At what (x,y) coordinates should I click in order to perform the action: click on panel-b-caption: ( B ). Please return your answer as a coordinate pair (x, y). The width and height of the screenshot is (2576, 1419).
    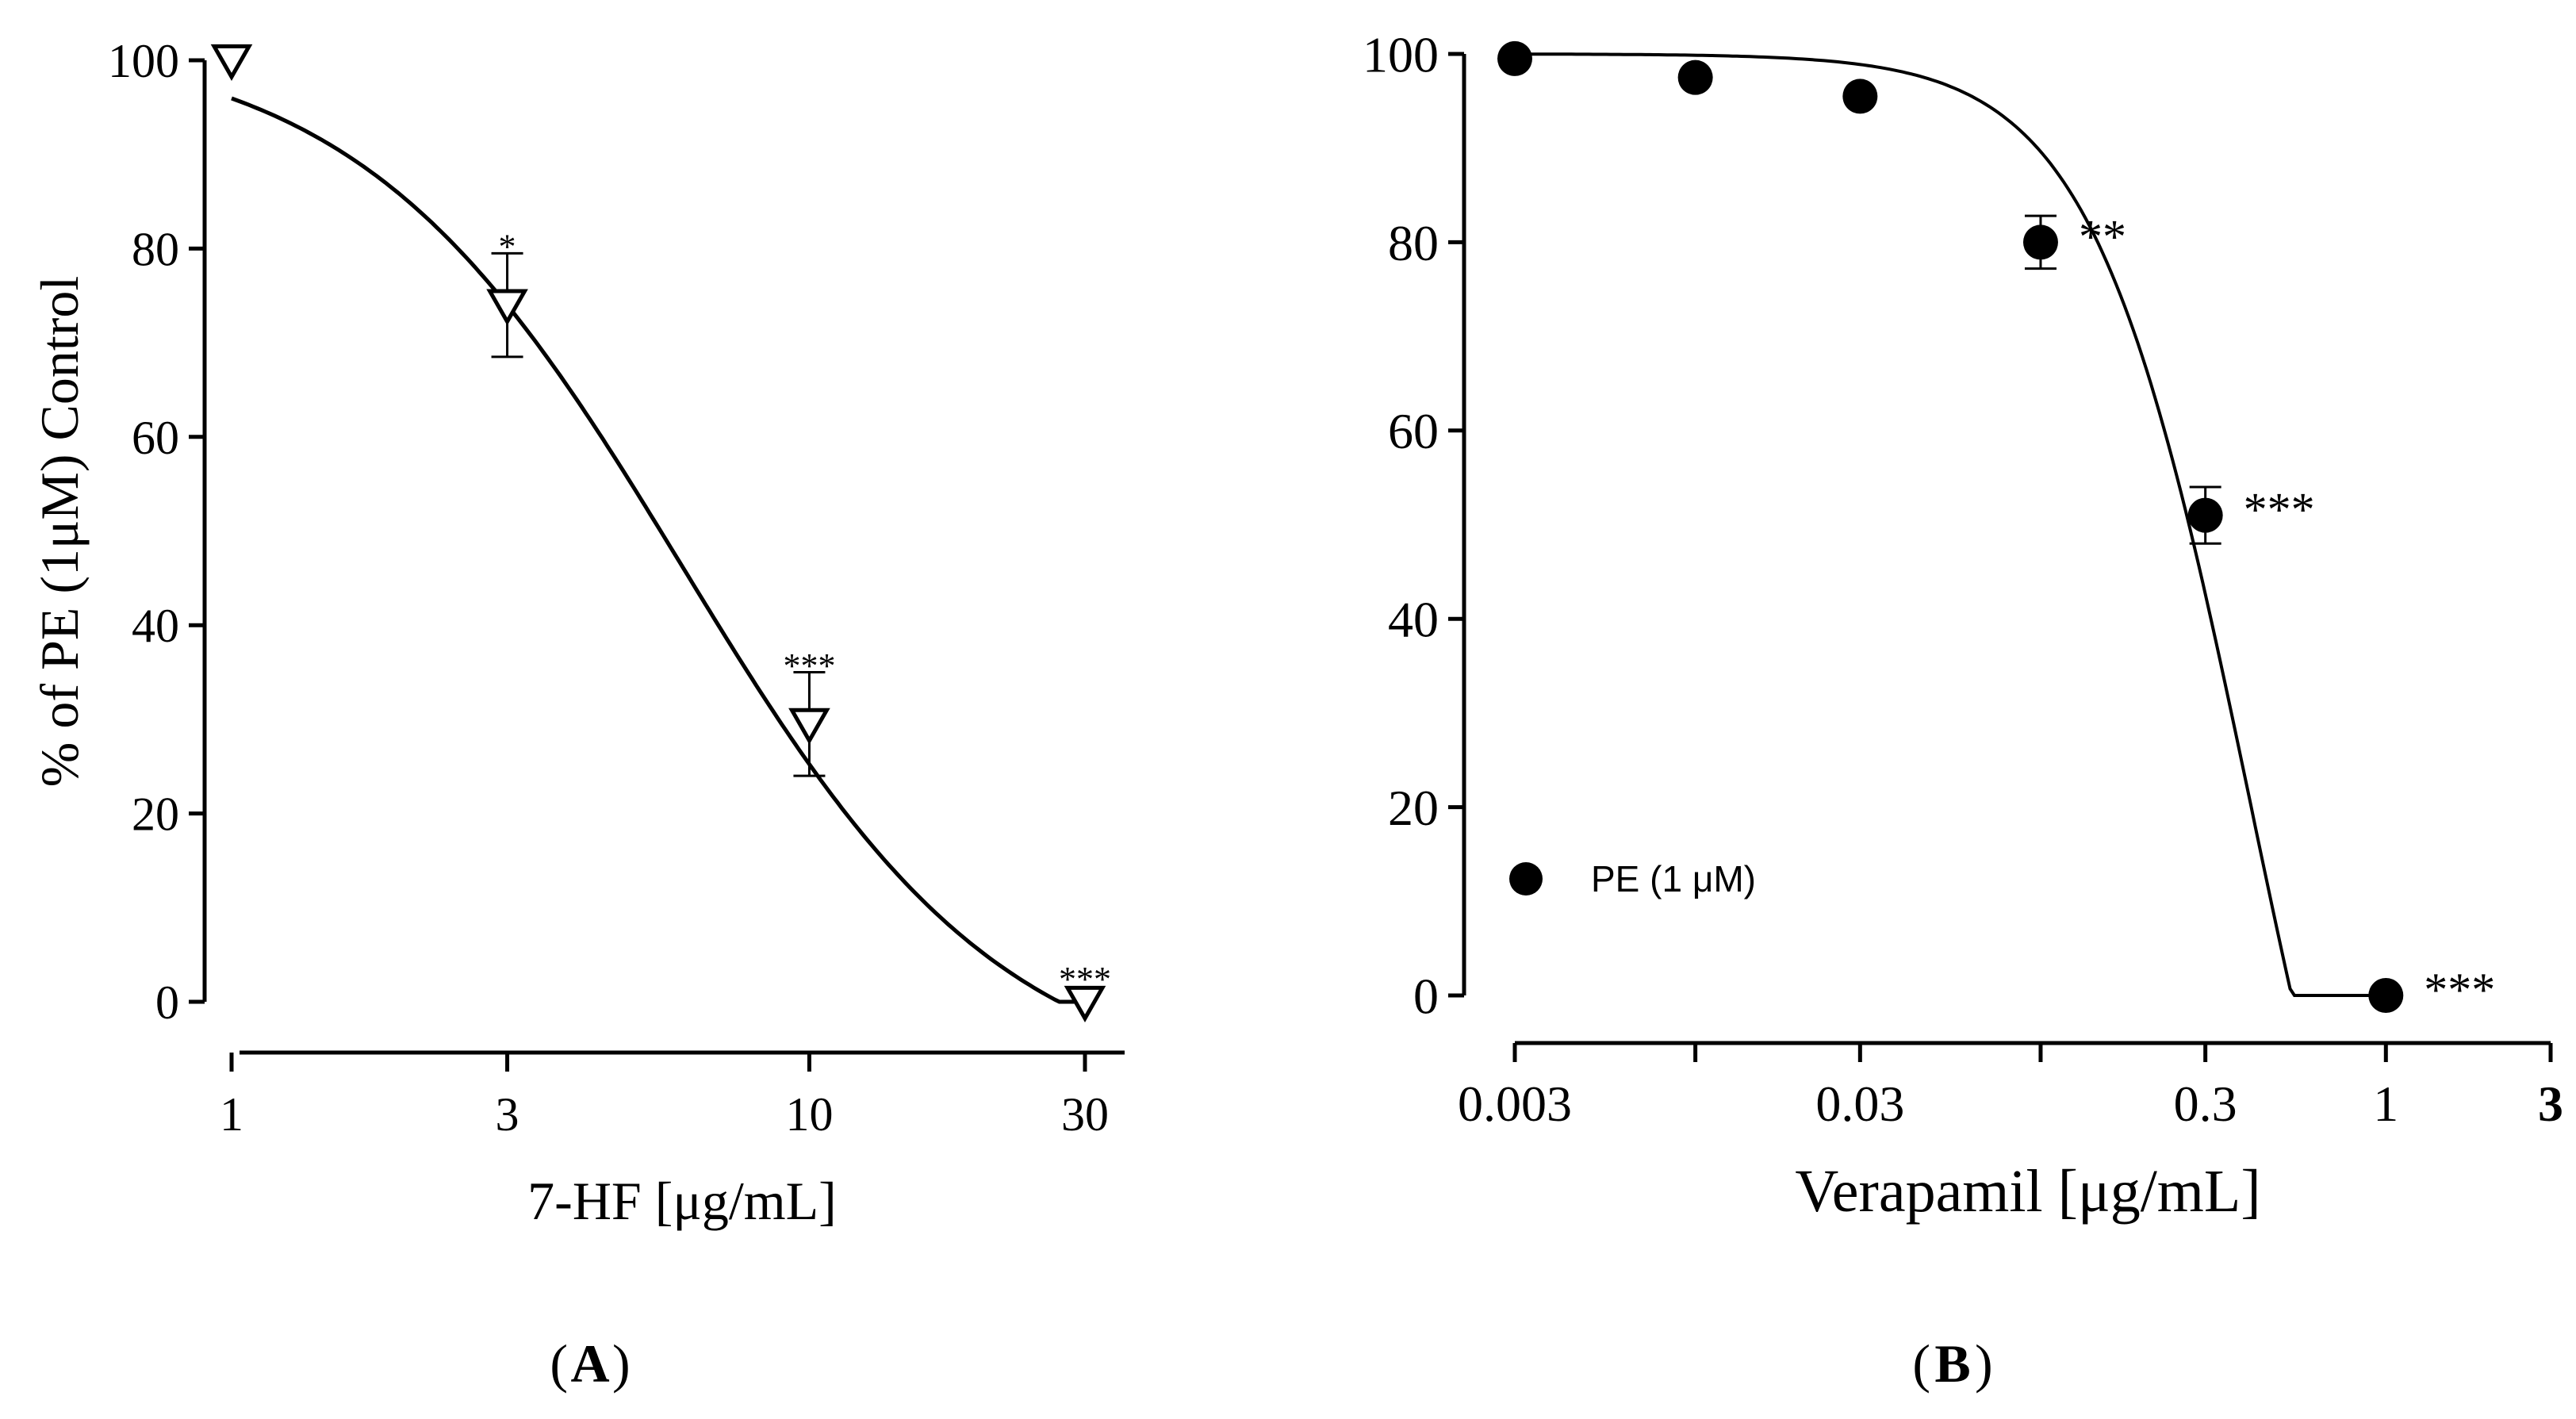
    Looking at the image, I should click on (1952, 1363).